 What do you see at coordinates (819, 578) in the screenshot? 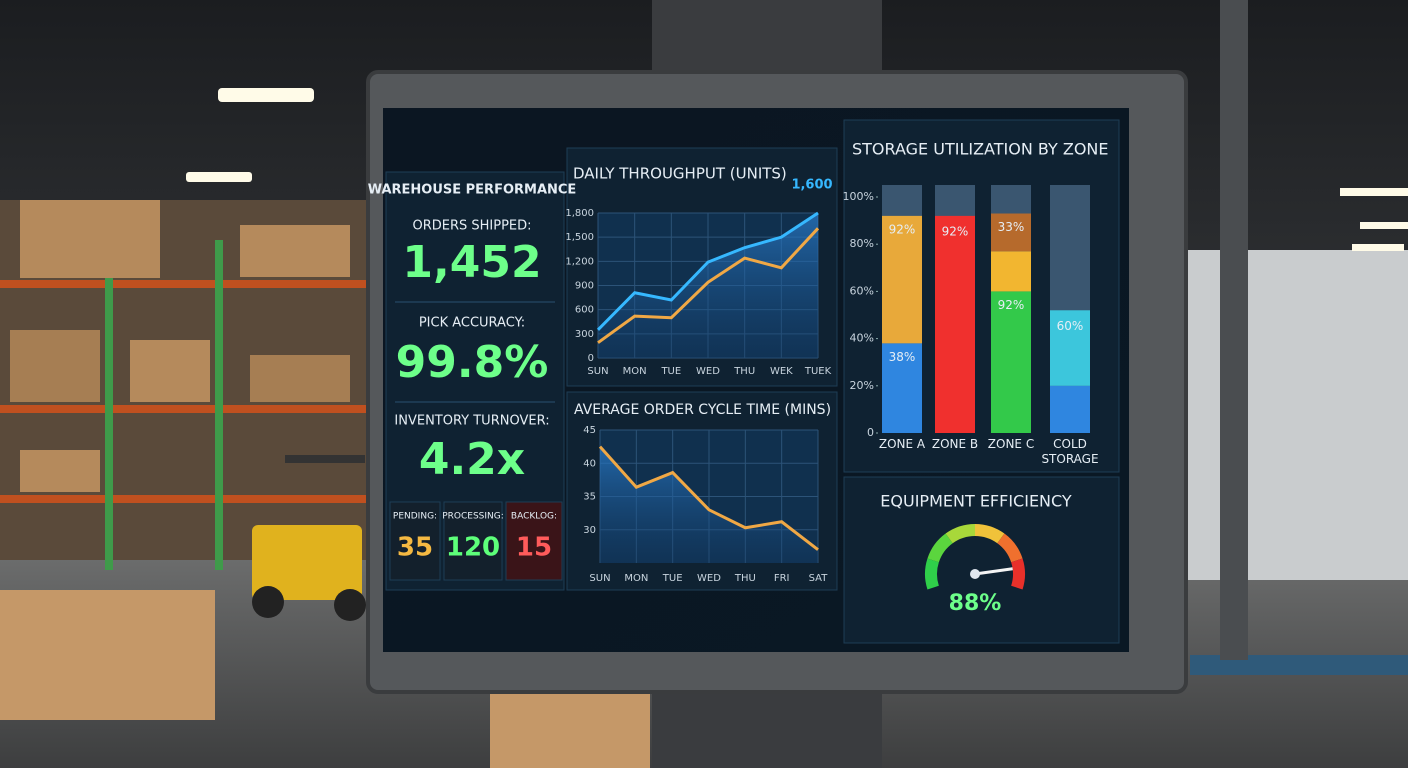
I see `x-tick-label: SAT` at bounding box center [819, 578].